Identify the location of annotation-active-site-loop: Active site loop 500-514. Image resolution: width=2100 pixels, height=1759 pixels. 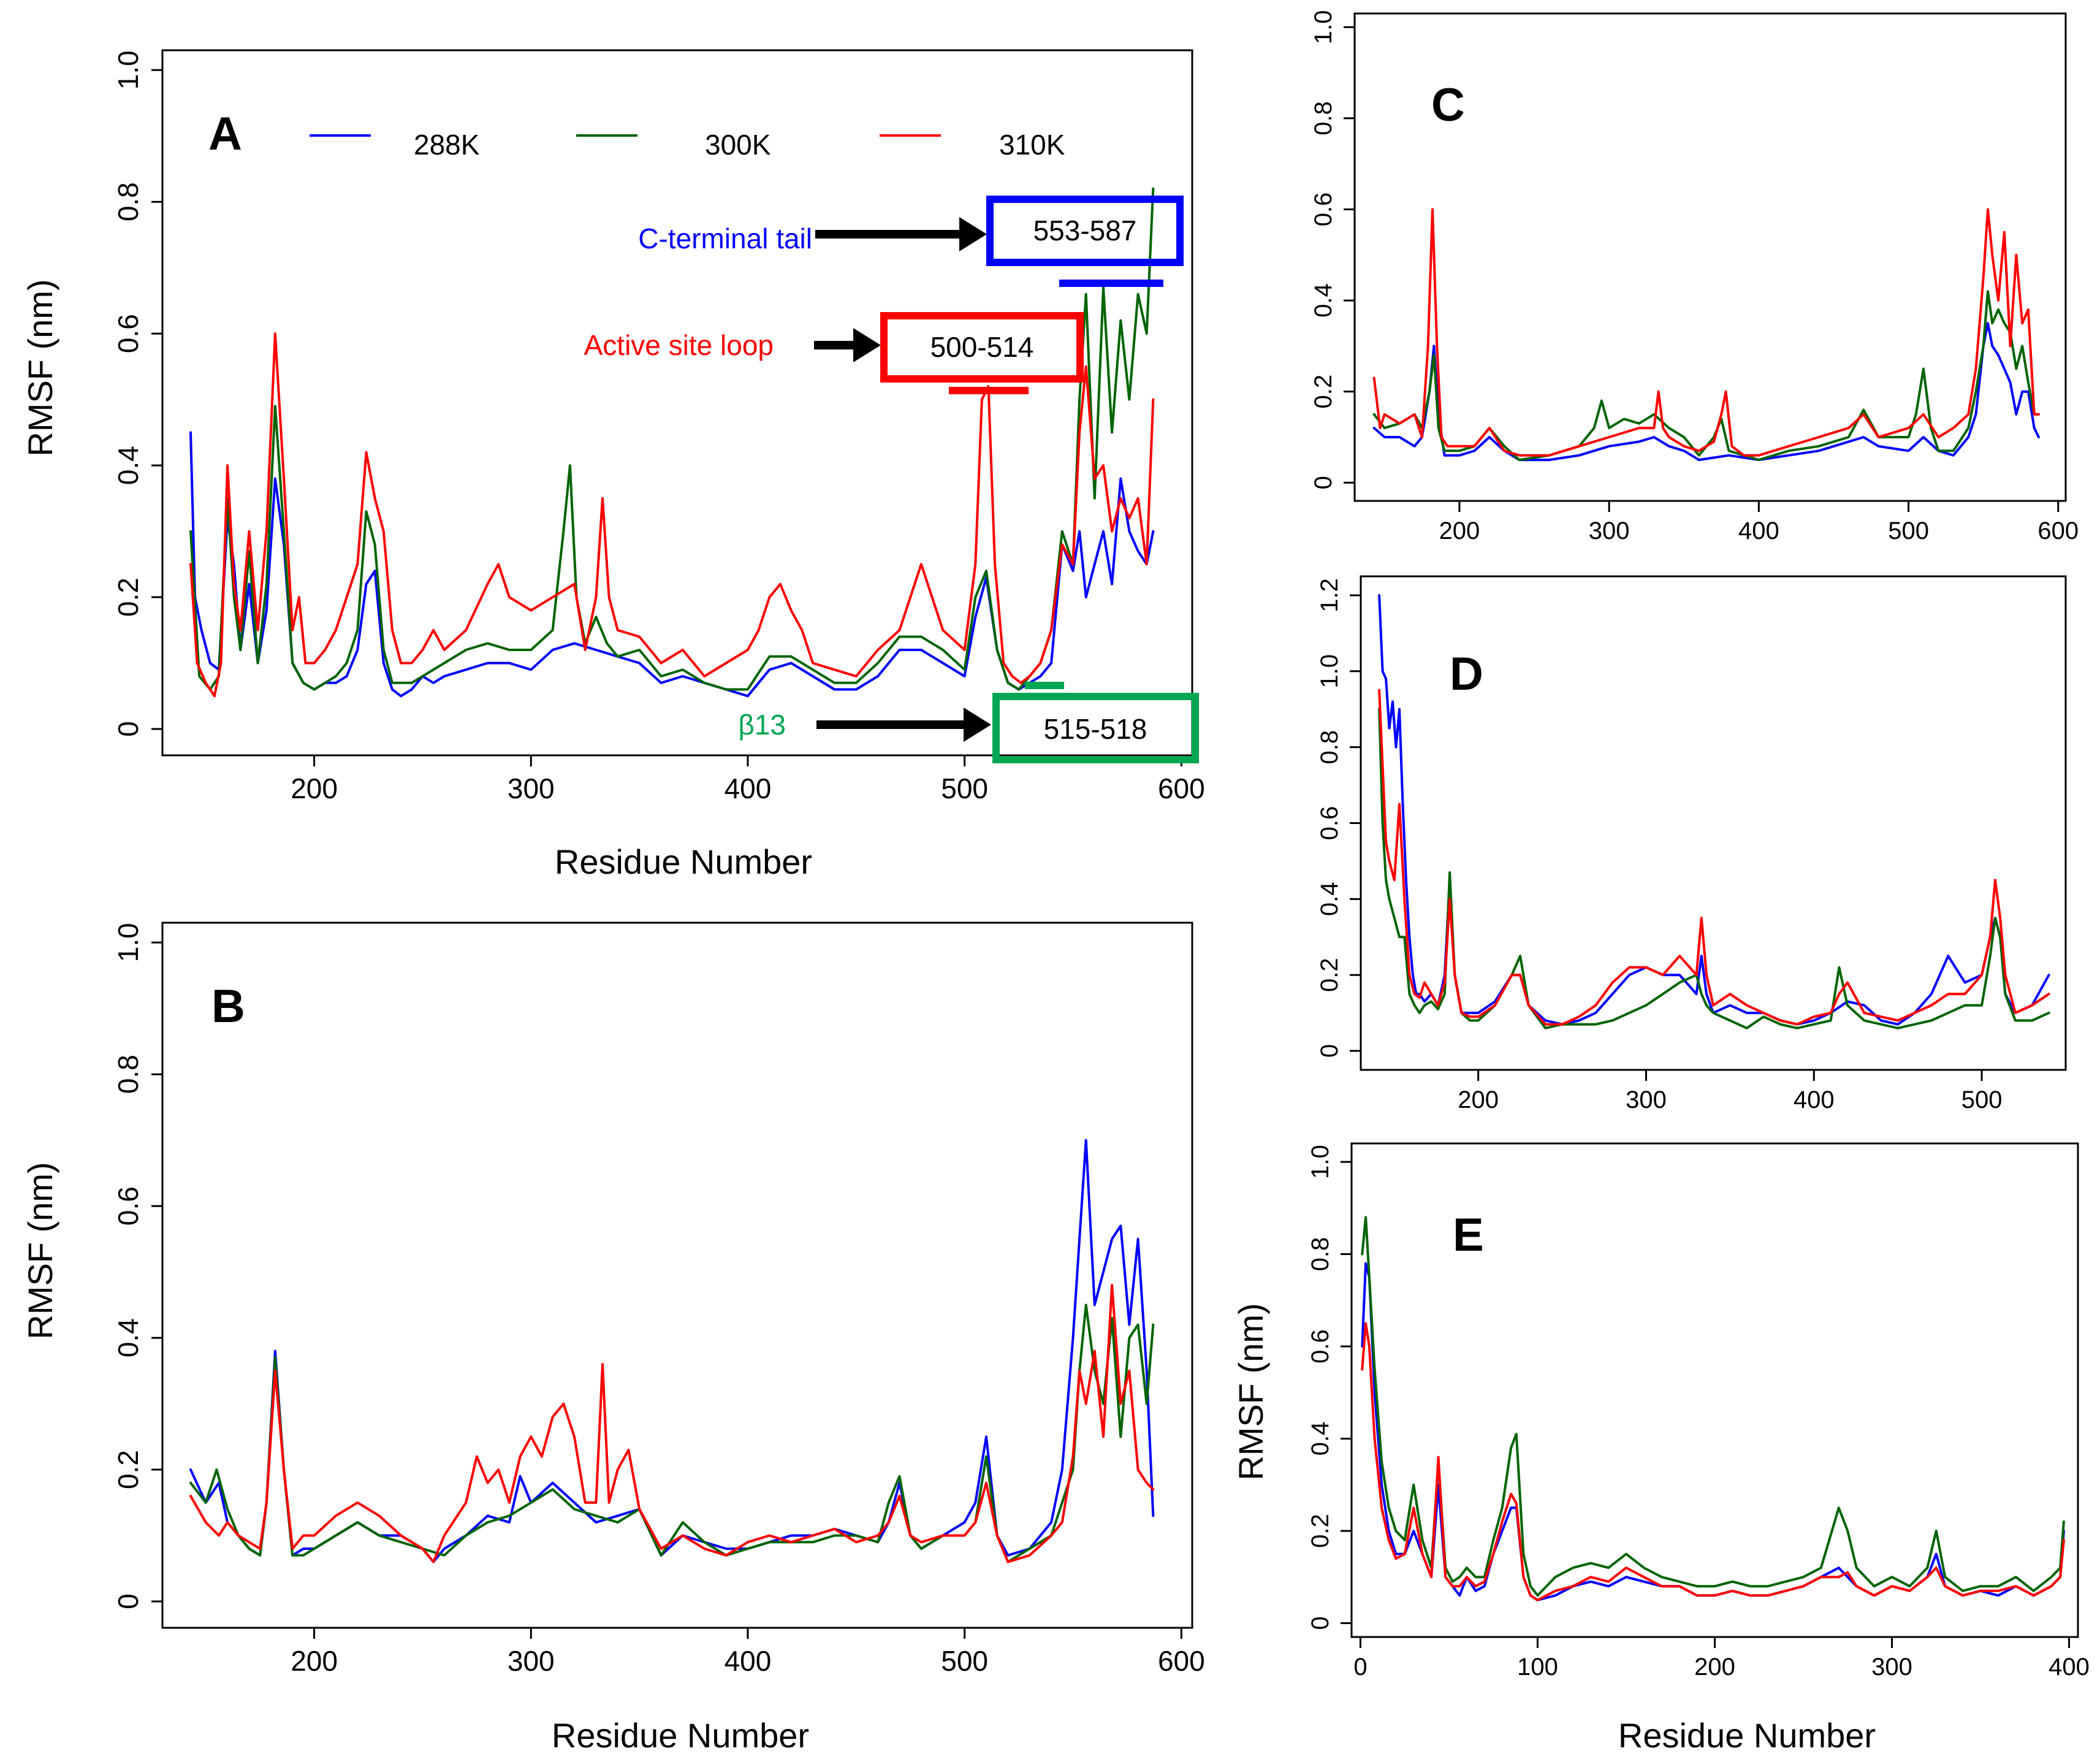
(834, 353).